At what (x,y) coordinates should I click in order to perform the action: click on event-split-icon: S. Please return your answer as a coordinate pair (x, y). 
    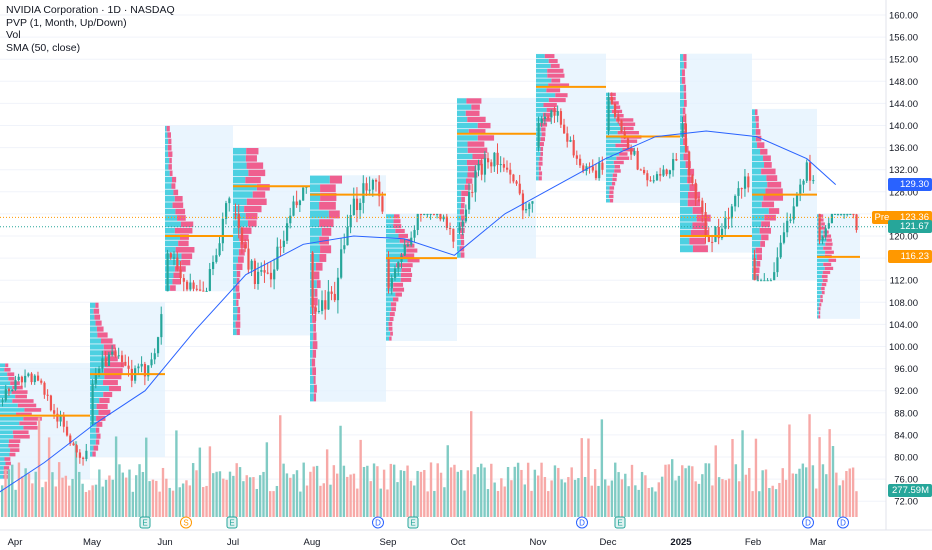
    Looking at the image, I should click on (186, 522).